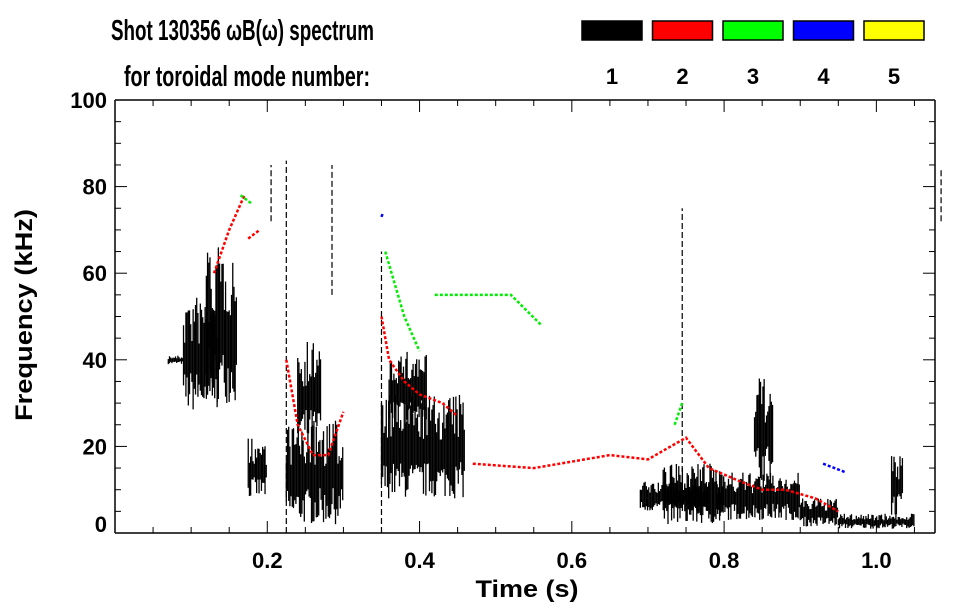 The width and height of the screenshot is (963, 615). What do you see at coordinates (95, 273) in the screenshot?
I see `y-tick-label: 60` at bounding box center [95, 273].